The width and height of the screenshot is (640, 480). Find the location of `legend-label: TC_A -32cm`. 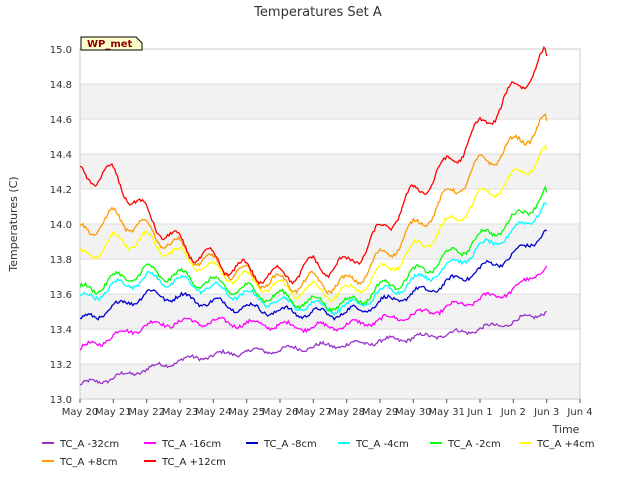

legend-label: TC_A -32cm is located at coordinates (89, 444).